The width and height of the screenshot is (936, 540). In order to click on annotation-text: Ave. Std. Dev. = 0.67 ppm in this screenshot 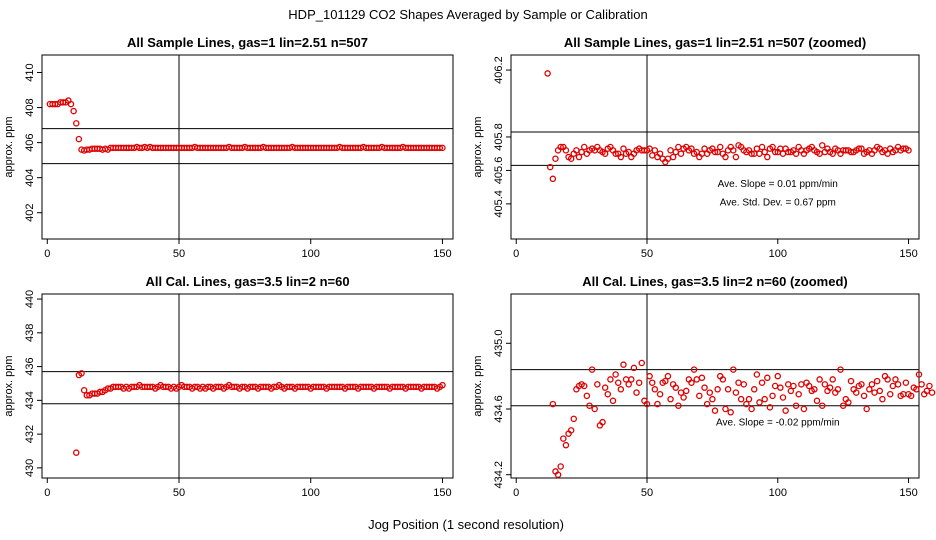, I will do `click(778, 203)`.